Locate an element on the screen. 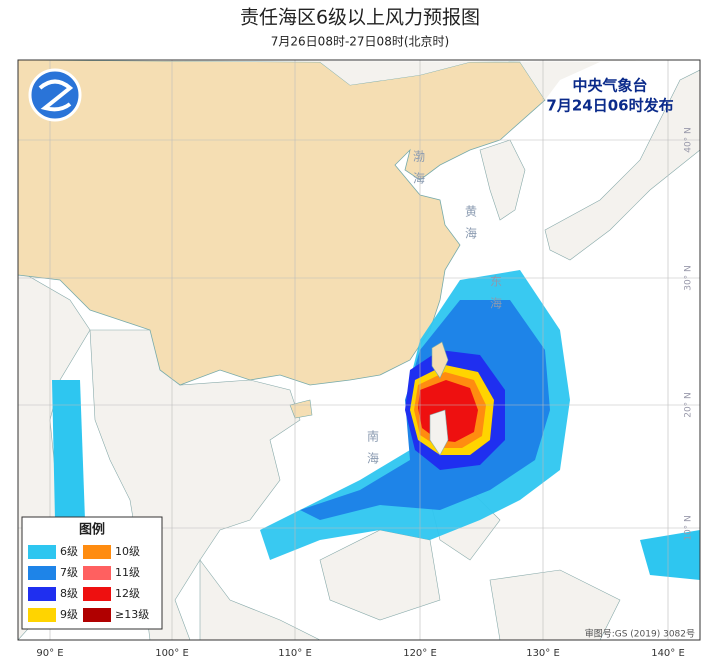 Image resolution: width=720 pixels, height=669 pixels. issue-time: 7月24日06时发布 is located at coordinates (609, 106).